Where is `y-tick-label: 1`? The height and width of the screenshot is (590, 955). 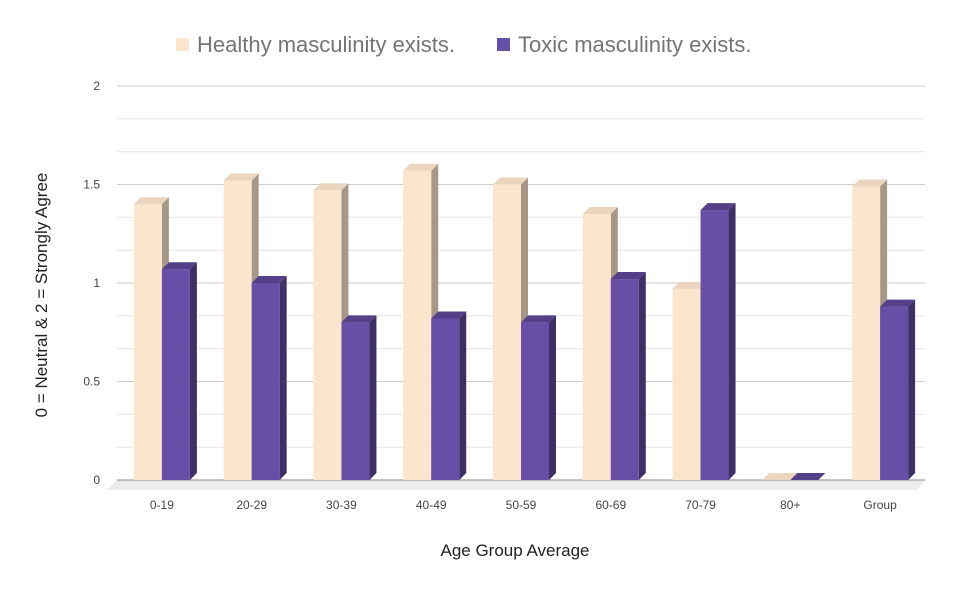
y-tick-label: 1 is located at coordinates (96, 283).